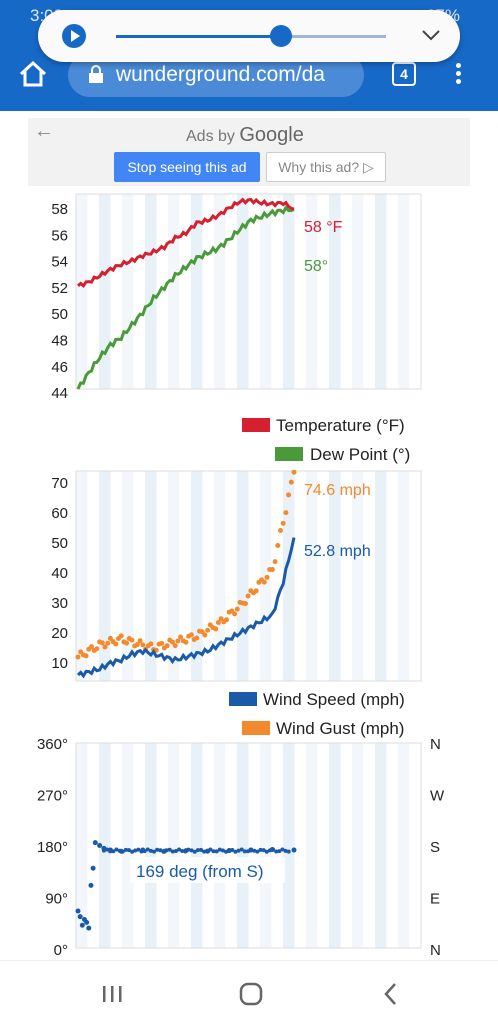 This screenshot has height=1024, width=498. I want to click on y-tick-label: 54, so click(59, 262).